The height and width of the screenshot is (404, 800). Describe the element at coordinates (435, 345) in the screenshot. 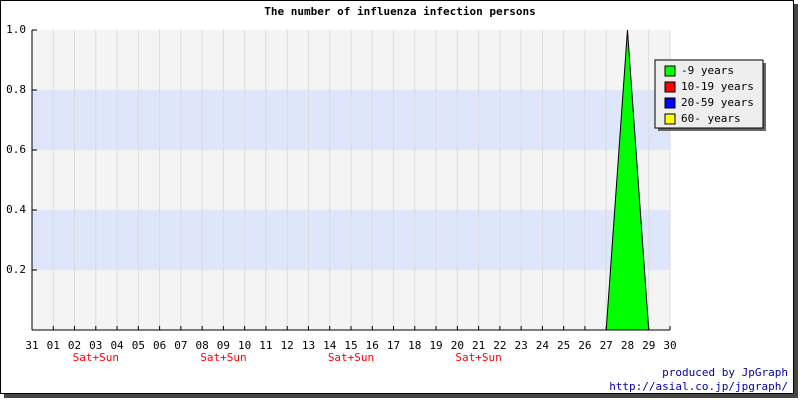

I see `x-tick-label: 19` at that location.